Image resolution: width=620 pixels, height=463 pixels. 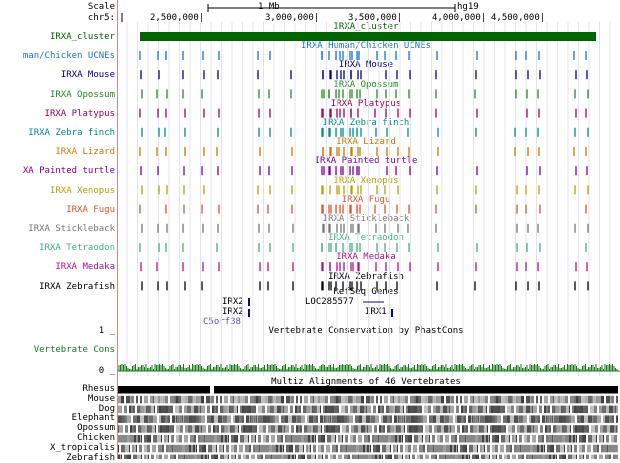 What do you see at coordinates (90, 457) in the screenshot?
I see `multiz-species-label: Zebrafish` at bounding box center [90, 457].